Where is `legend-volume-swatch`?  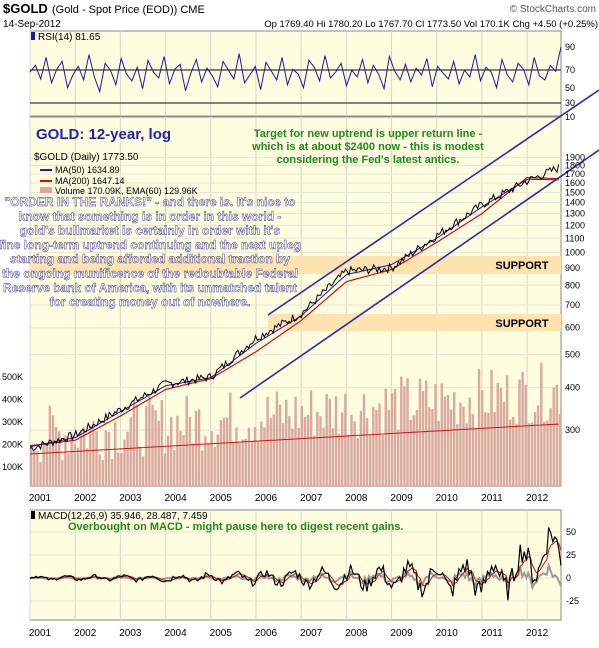
legend-volume-swatch is located at coordinates (46, 190).